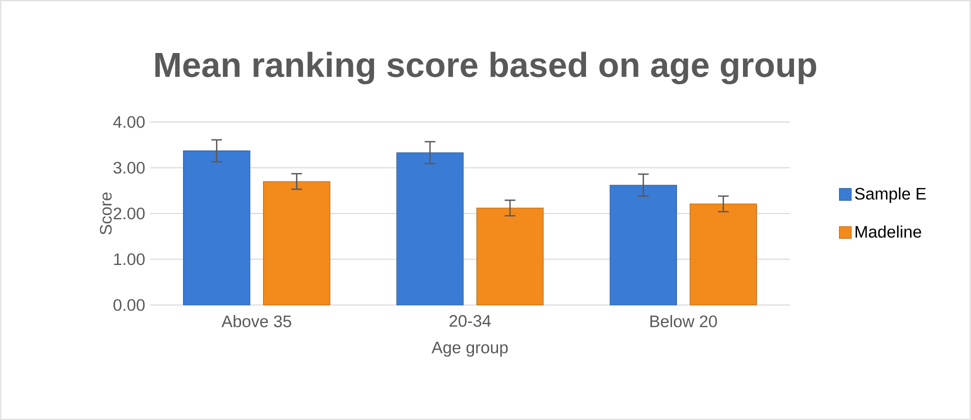 The height and width of the screenshot is (420, 971). What do you see at coordinates (129, 259) in the screenshot?
I see `y-tick-label: 1.00` at bounding box center [129, 259].